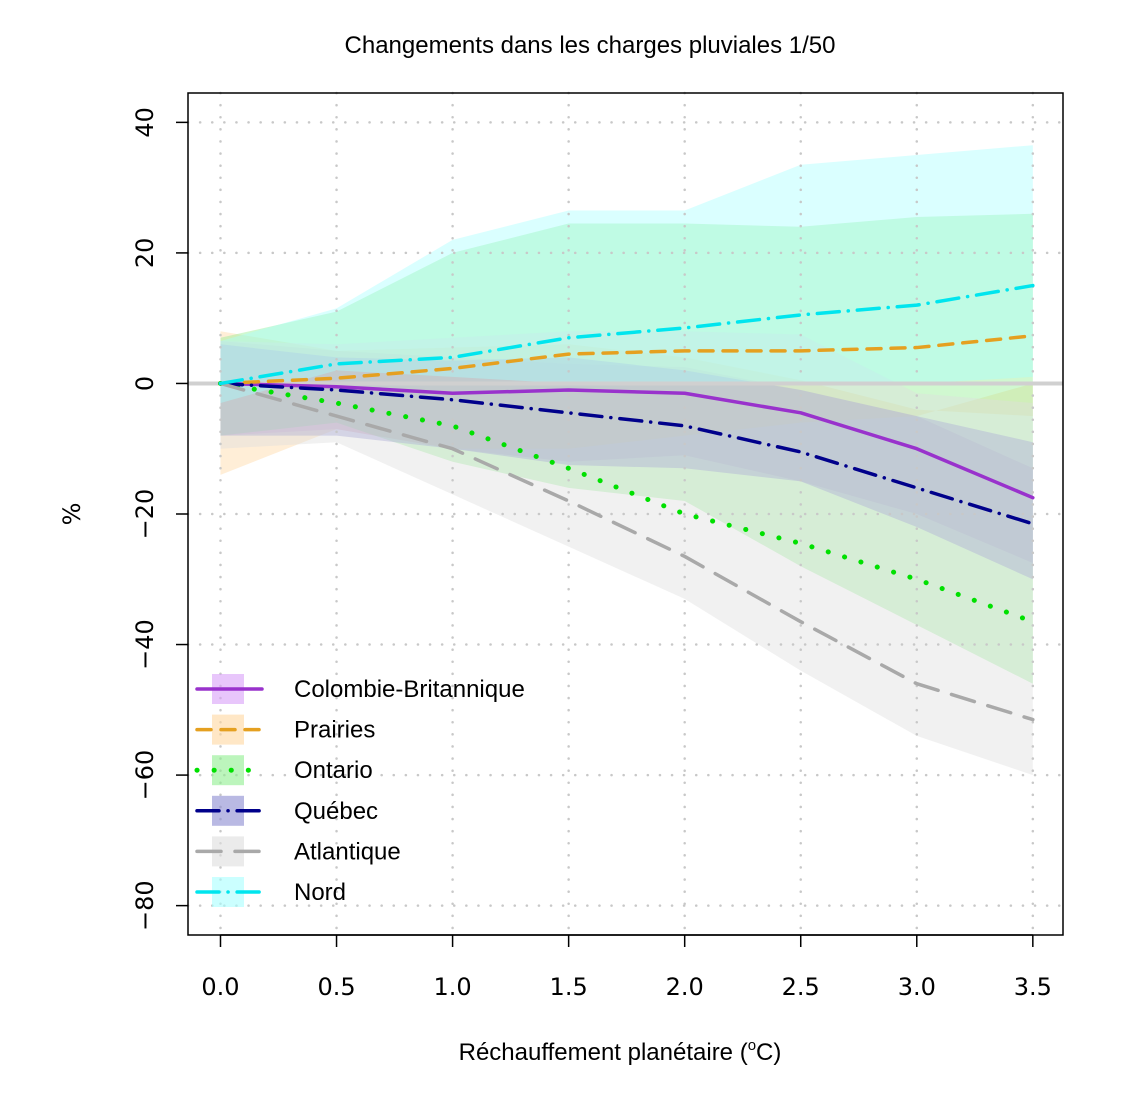 This screenshot has width=1127, height=1104. What do you see at coordinates (409, 689) in the screenshot?
I see `legend-label-1: Colombie-Britannique` at bounding box center [409, 689].